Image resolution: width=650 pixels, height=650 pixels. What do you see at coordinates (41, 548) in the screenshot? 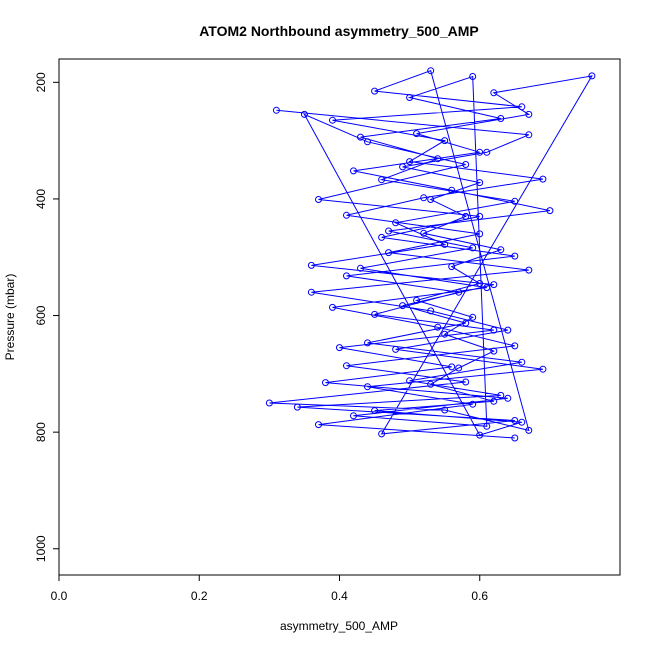
I see `y-tick-label: 1000` at bounding box center [41, 548].